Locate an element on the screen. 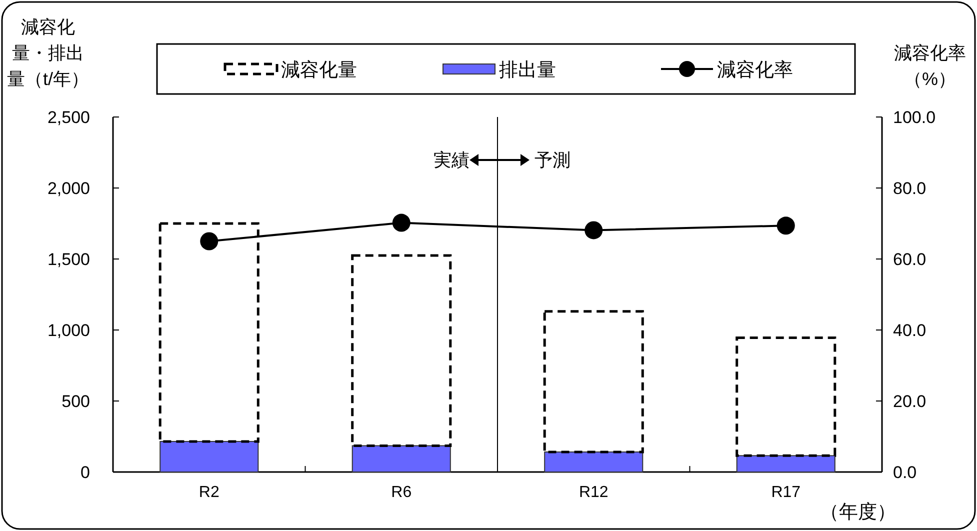 The width and height of the screenshot is (977, 531). x-tick-label: R2 is located at coordinates (209, 492).